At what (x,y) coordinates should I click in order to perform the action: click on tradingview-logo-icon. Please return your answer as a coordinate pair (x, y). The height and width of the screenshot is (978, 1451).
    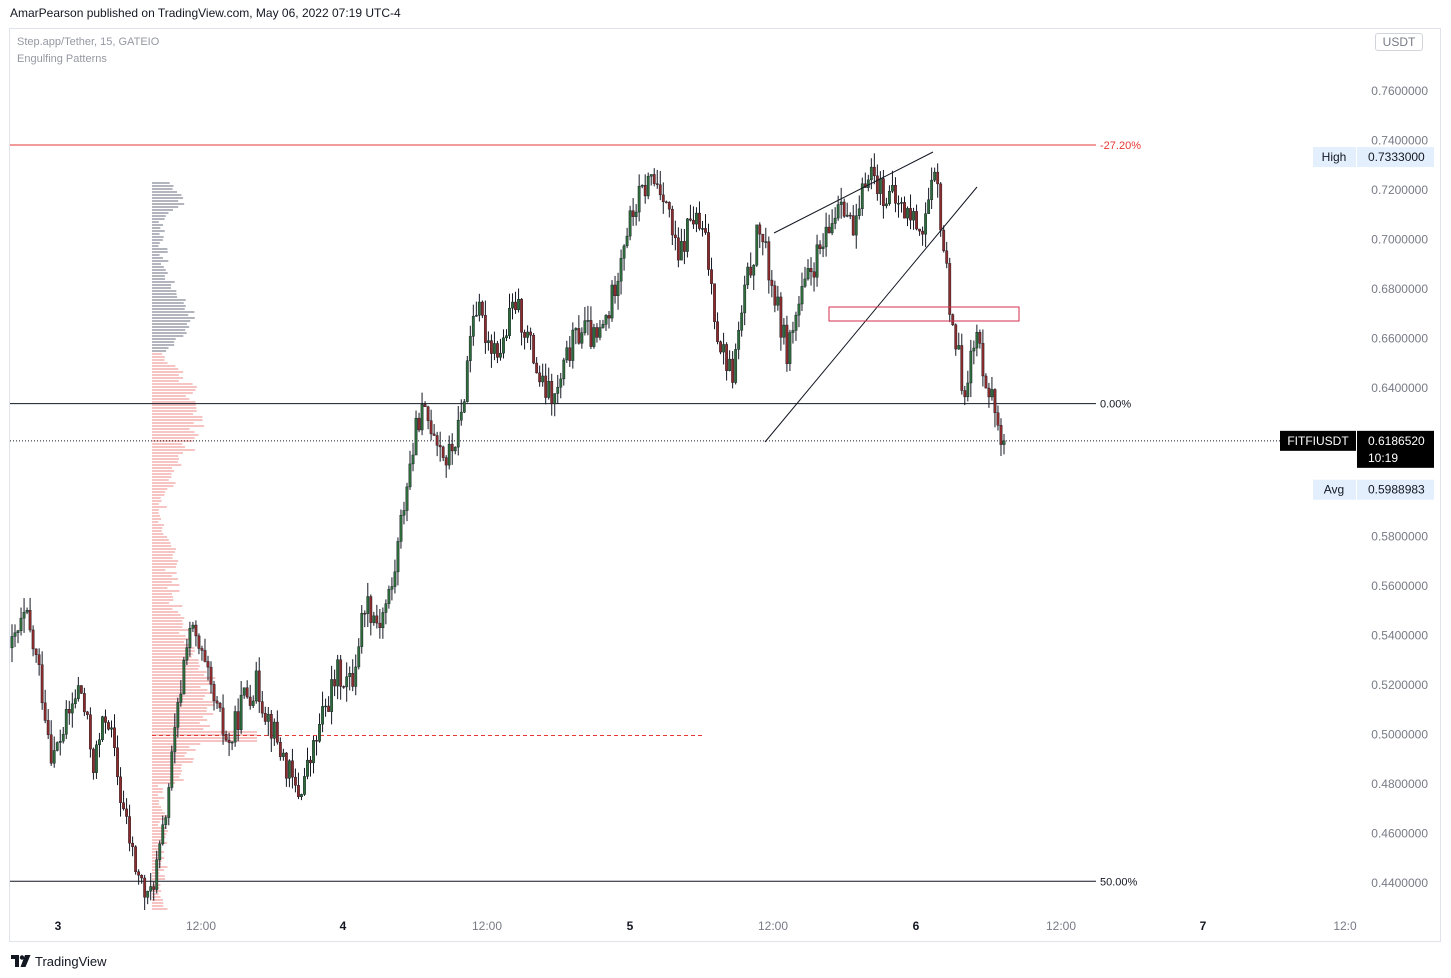
    Looking at the image, I should click on (21, 961).